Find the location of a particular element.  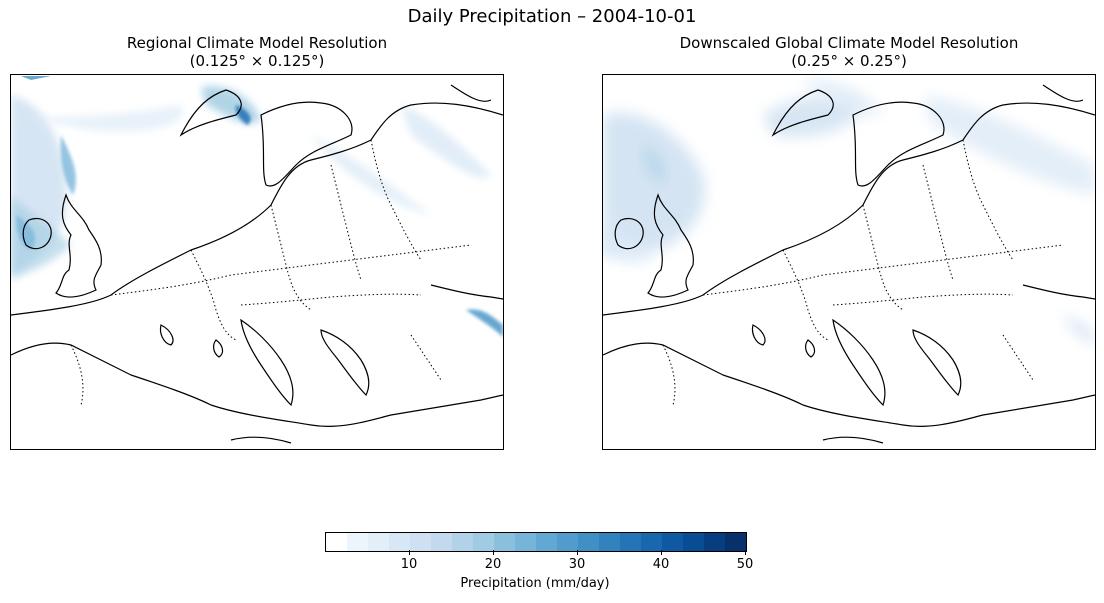

colorbar-tick-label: 30 is located at coordinates (577, 564).